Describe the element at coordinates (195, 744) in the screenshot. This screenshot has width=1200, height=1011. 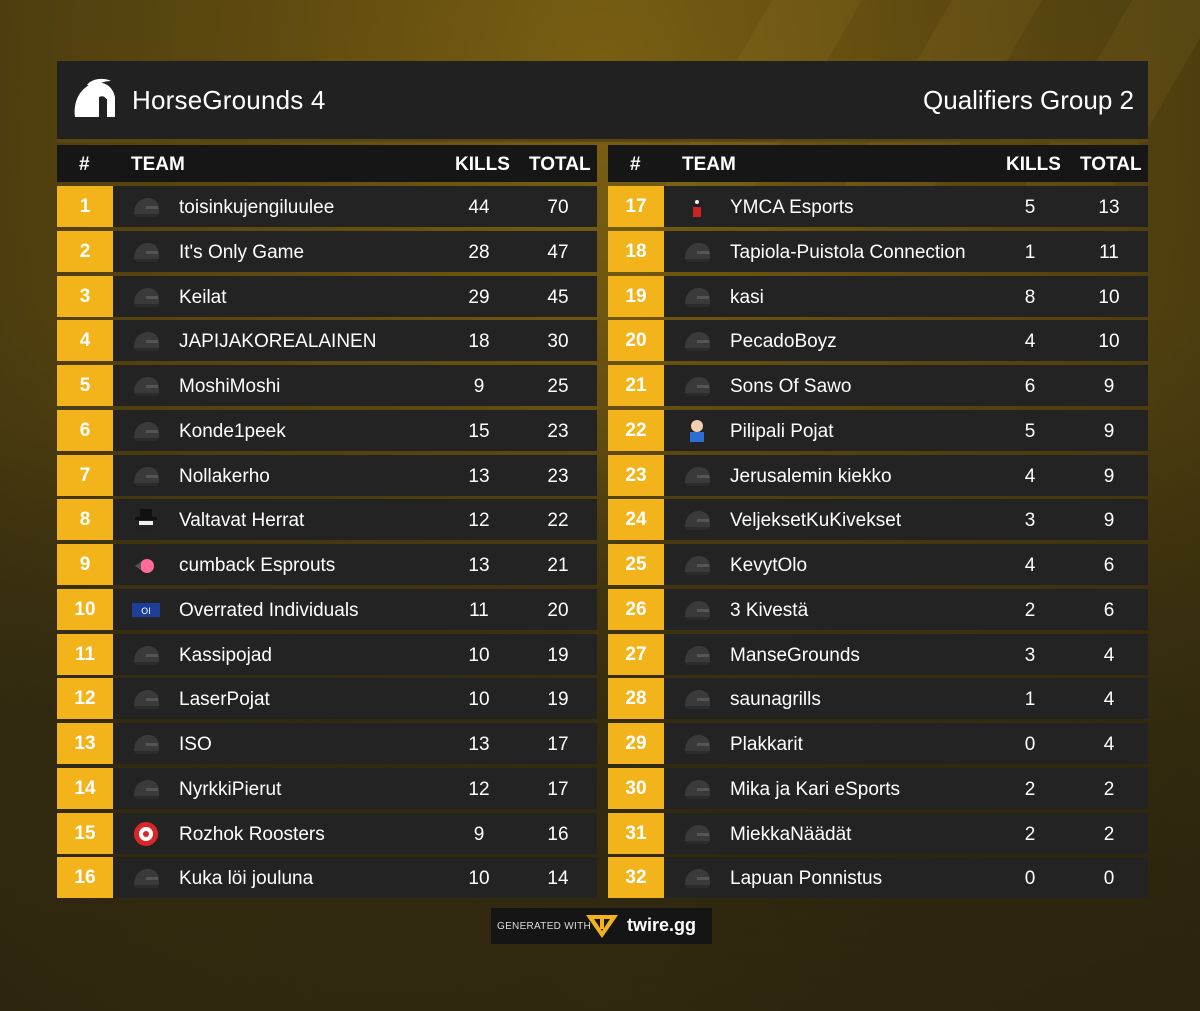
I see `team-name: ISO` at that location.